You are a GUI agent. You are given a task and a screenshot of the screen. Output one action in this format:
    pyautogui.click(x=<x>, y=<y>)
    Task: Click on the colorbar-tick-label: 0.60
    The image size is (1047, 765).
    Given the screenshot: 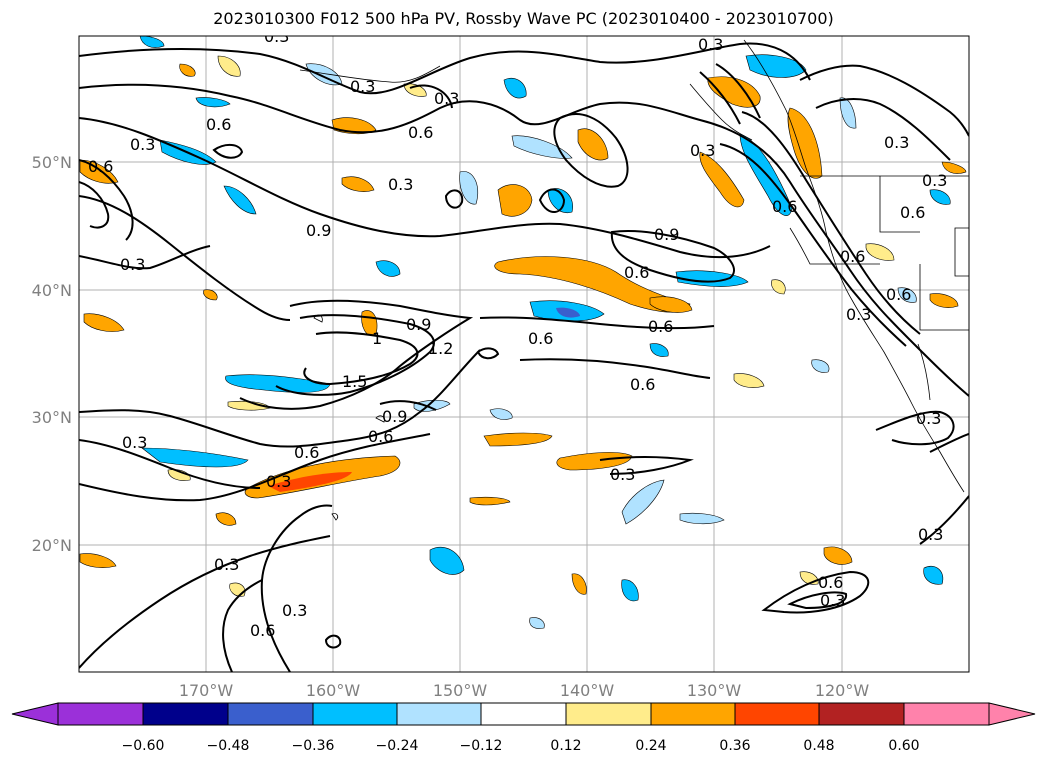 What is the action you would take?
    pyautogui.click(x=904, y=746)
    